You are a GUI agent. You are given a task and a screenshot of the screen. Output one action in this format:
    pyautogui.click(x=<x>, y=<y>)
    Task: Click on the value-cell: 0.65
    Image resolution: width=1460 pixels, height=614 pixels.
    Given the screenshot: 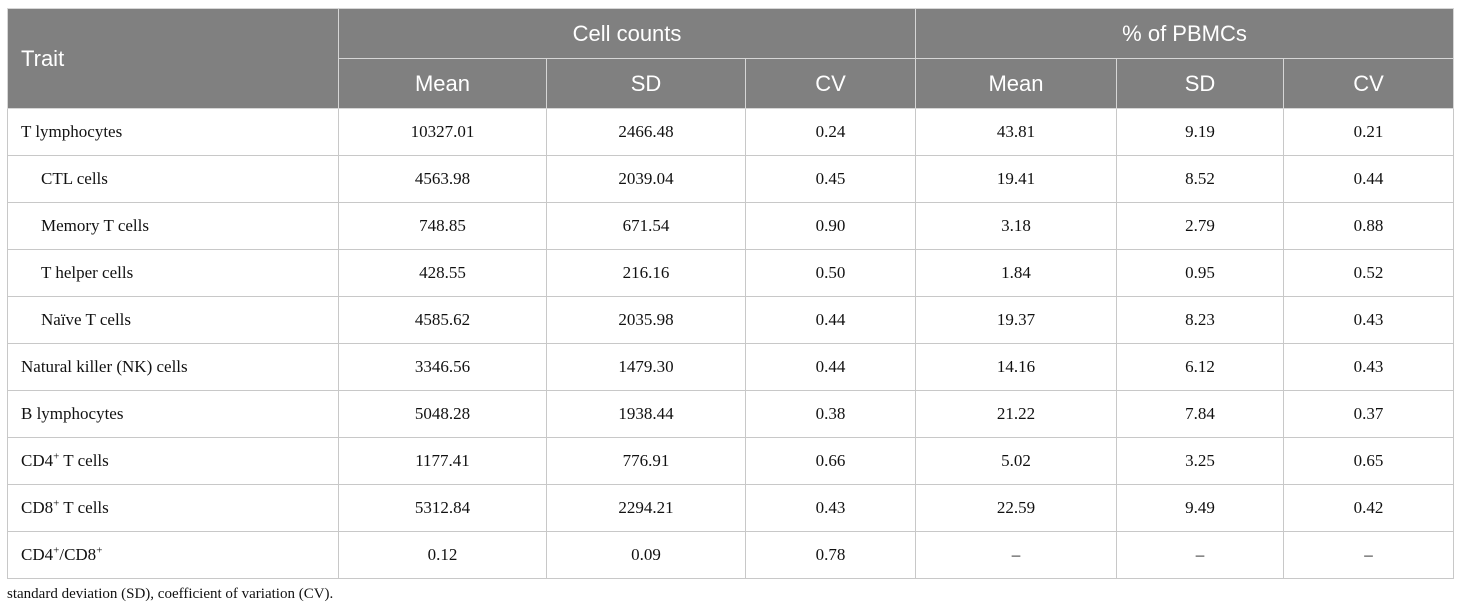 What is the action you would take?
    pyautogui.click(x=1369, y=461)
    